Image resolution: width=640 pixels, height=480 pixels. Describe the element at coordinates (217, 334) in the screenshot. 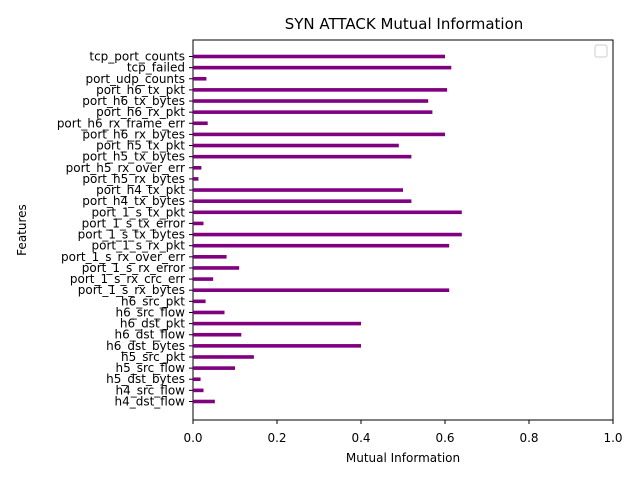

I see `bar-h6_dst_flow` at that location.